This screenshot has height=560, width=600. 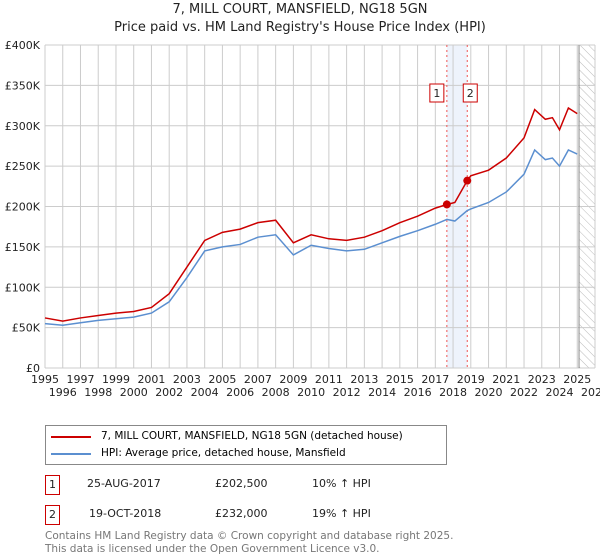 What do you see at coordinates (205, 392) in the screenshot?
I see `x-tick-label: 2004` at bounding box center [205, 392].